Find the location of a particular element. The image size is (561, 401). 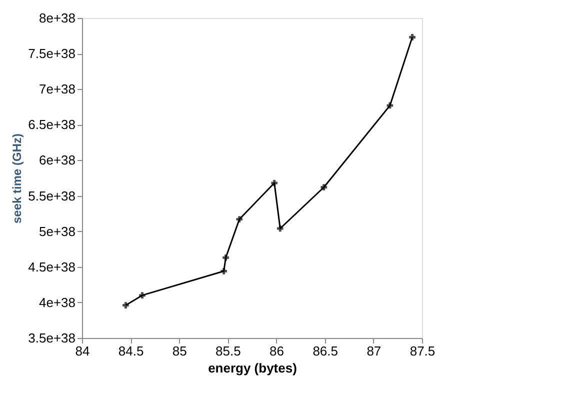

y-tick-label: 6e+38 is located at coordinates (57, 160).